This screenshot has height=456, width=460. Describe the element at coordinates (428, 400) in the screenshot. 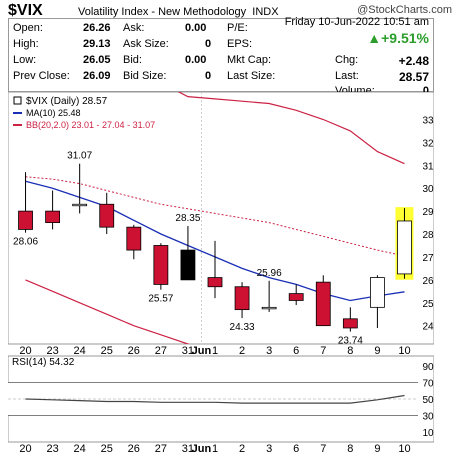

I see `rsi-tick-label: 50` at that location.